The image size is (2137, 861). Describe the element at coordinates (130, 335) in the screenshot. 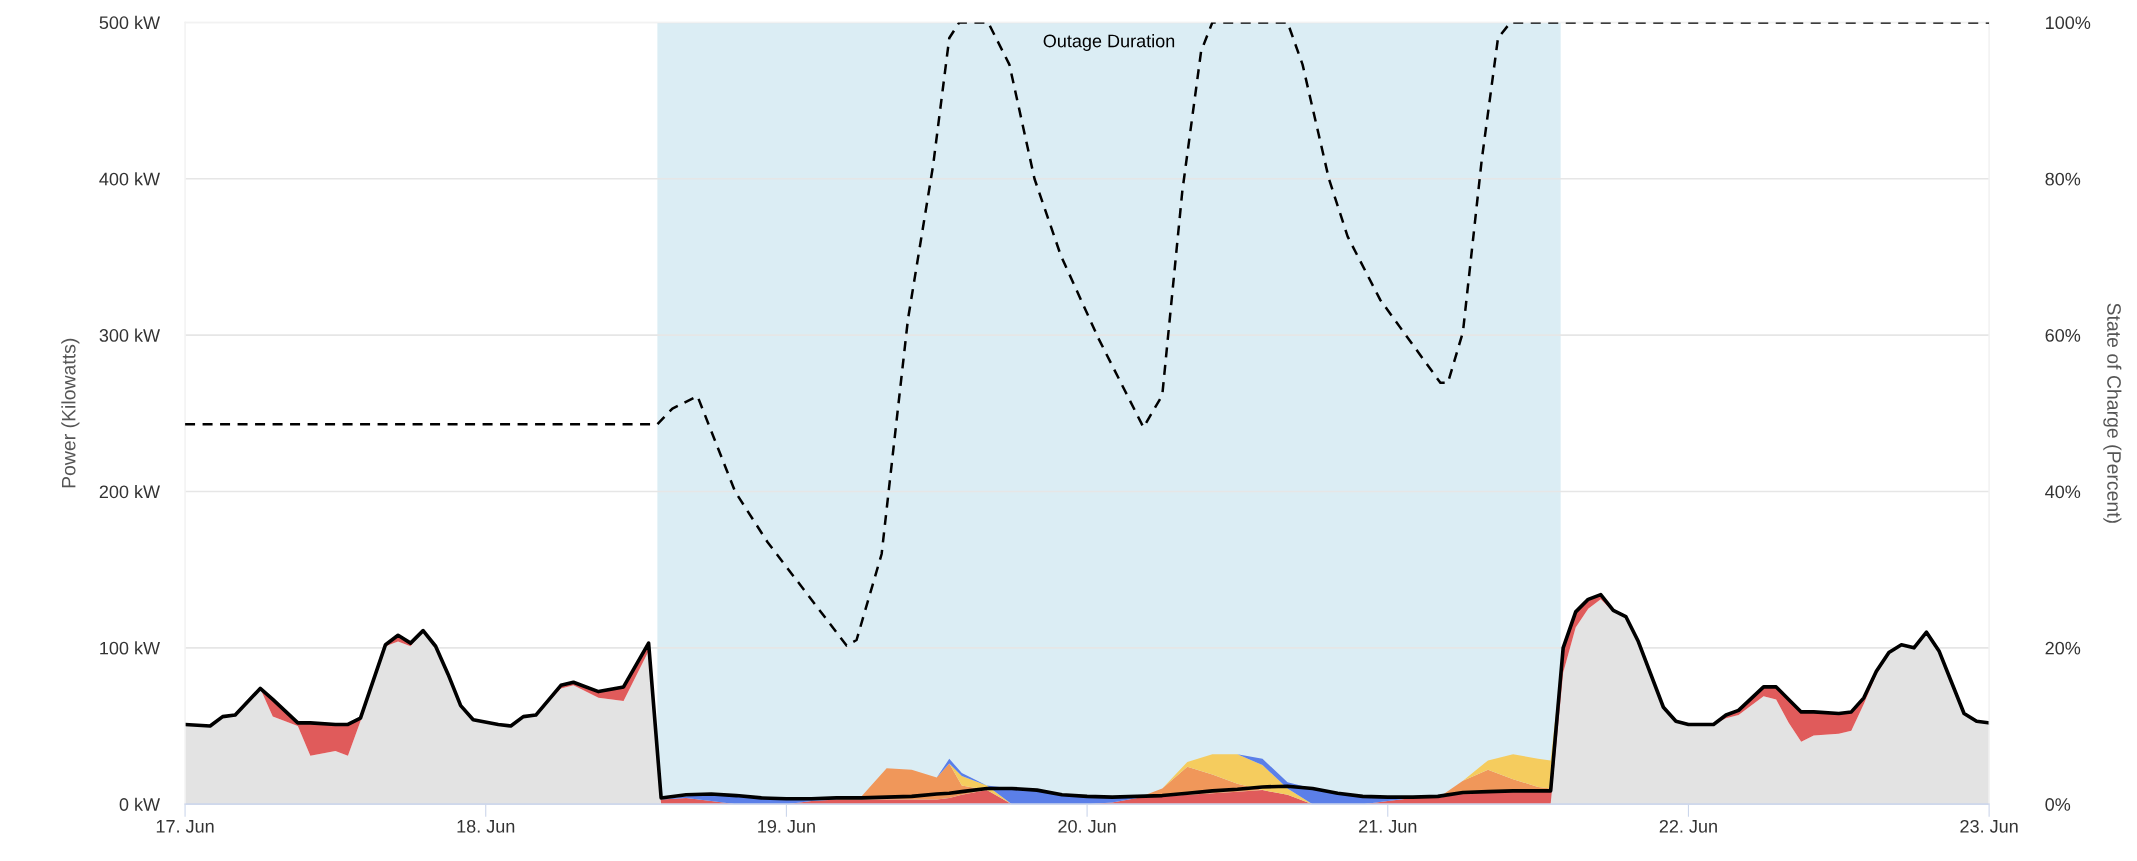

I see `y-tick-label: 300 kW` at that location.